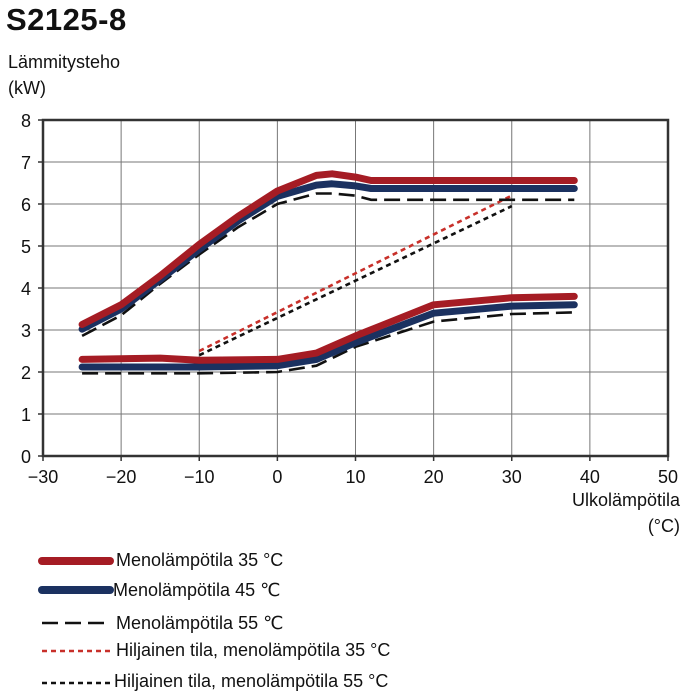 Image resolution: width=686 pixels, height=694 pixels. I want to click on x-tick-label: 40, so click(590, 477).